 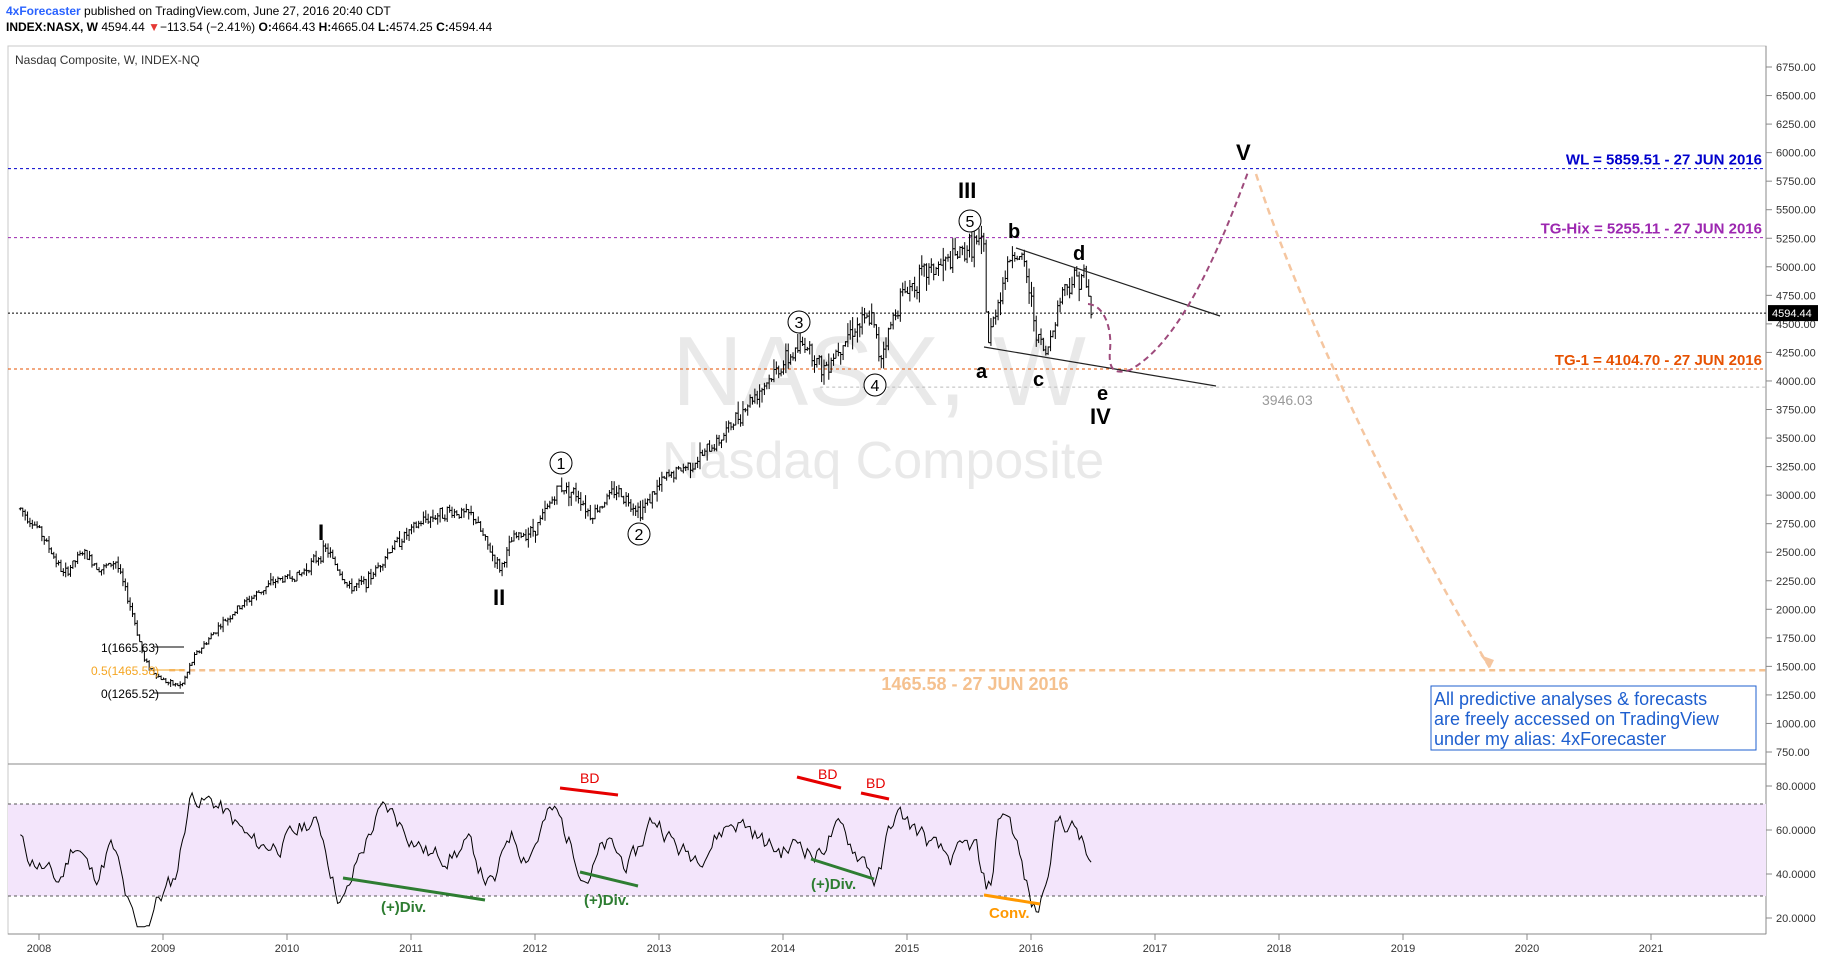 I want to click on price-tick-label: 2750.00, so click(x=1796, y=525).